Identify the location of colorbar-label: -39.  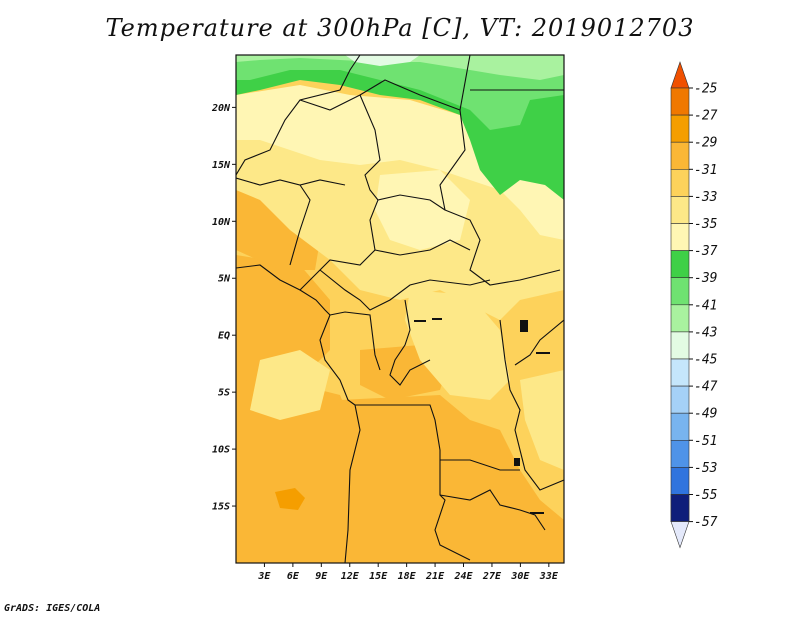
(705, 278).